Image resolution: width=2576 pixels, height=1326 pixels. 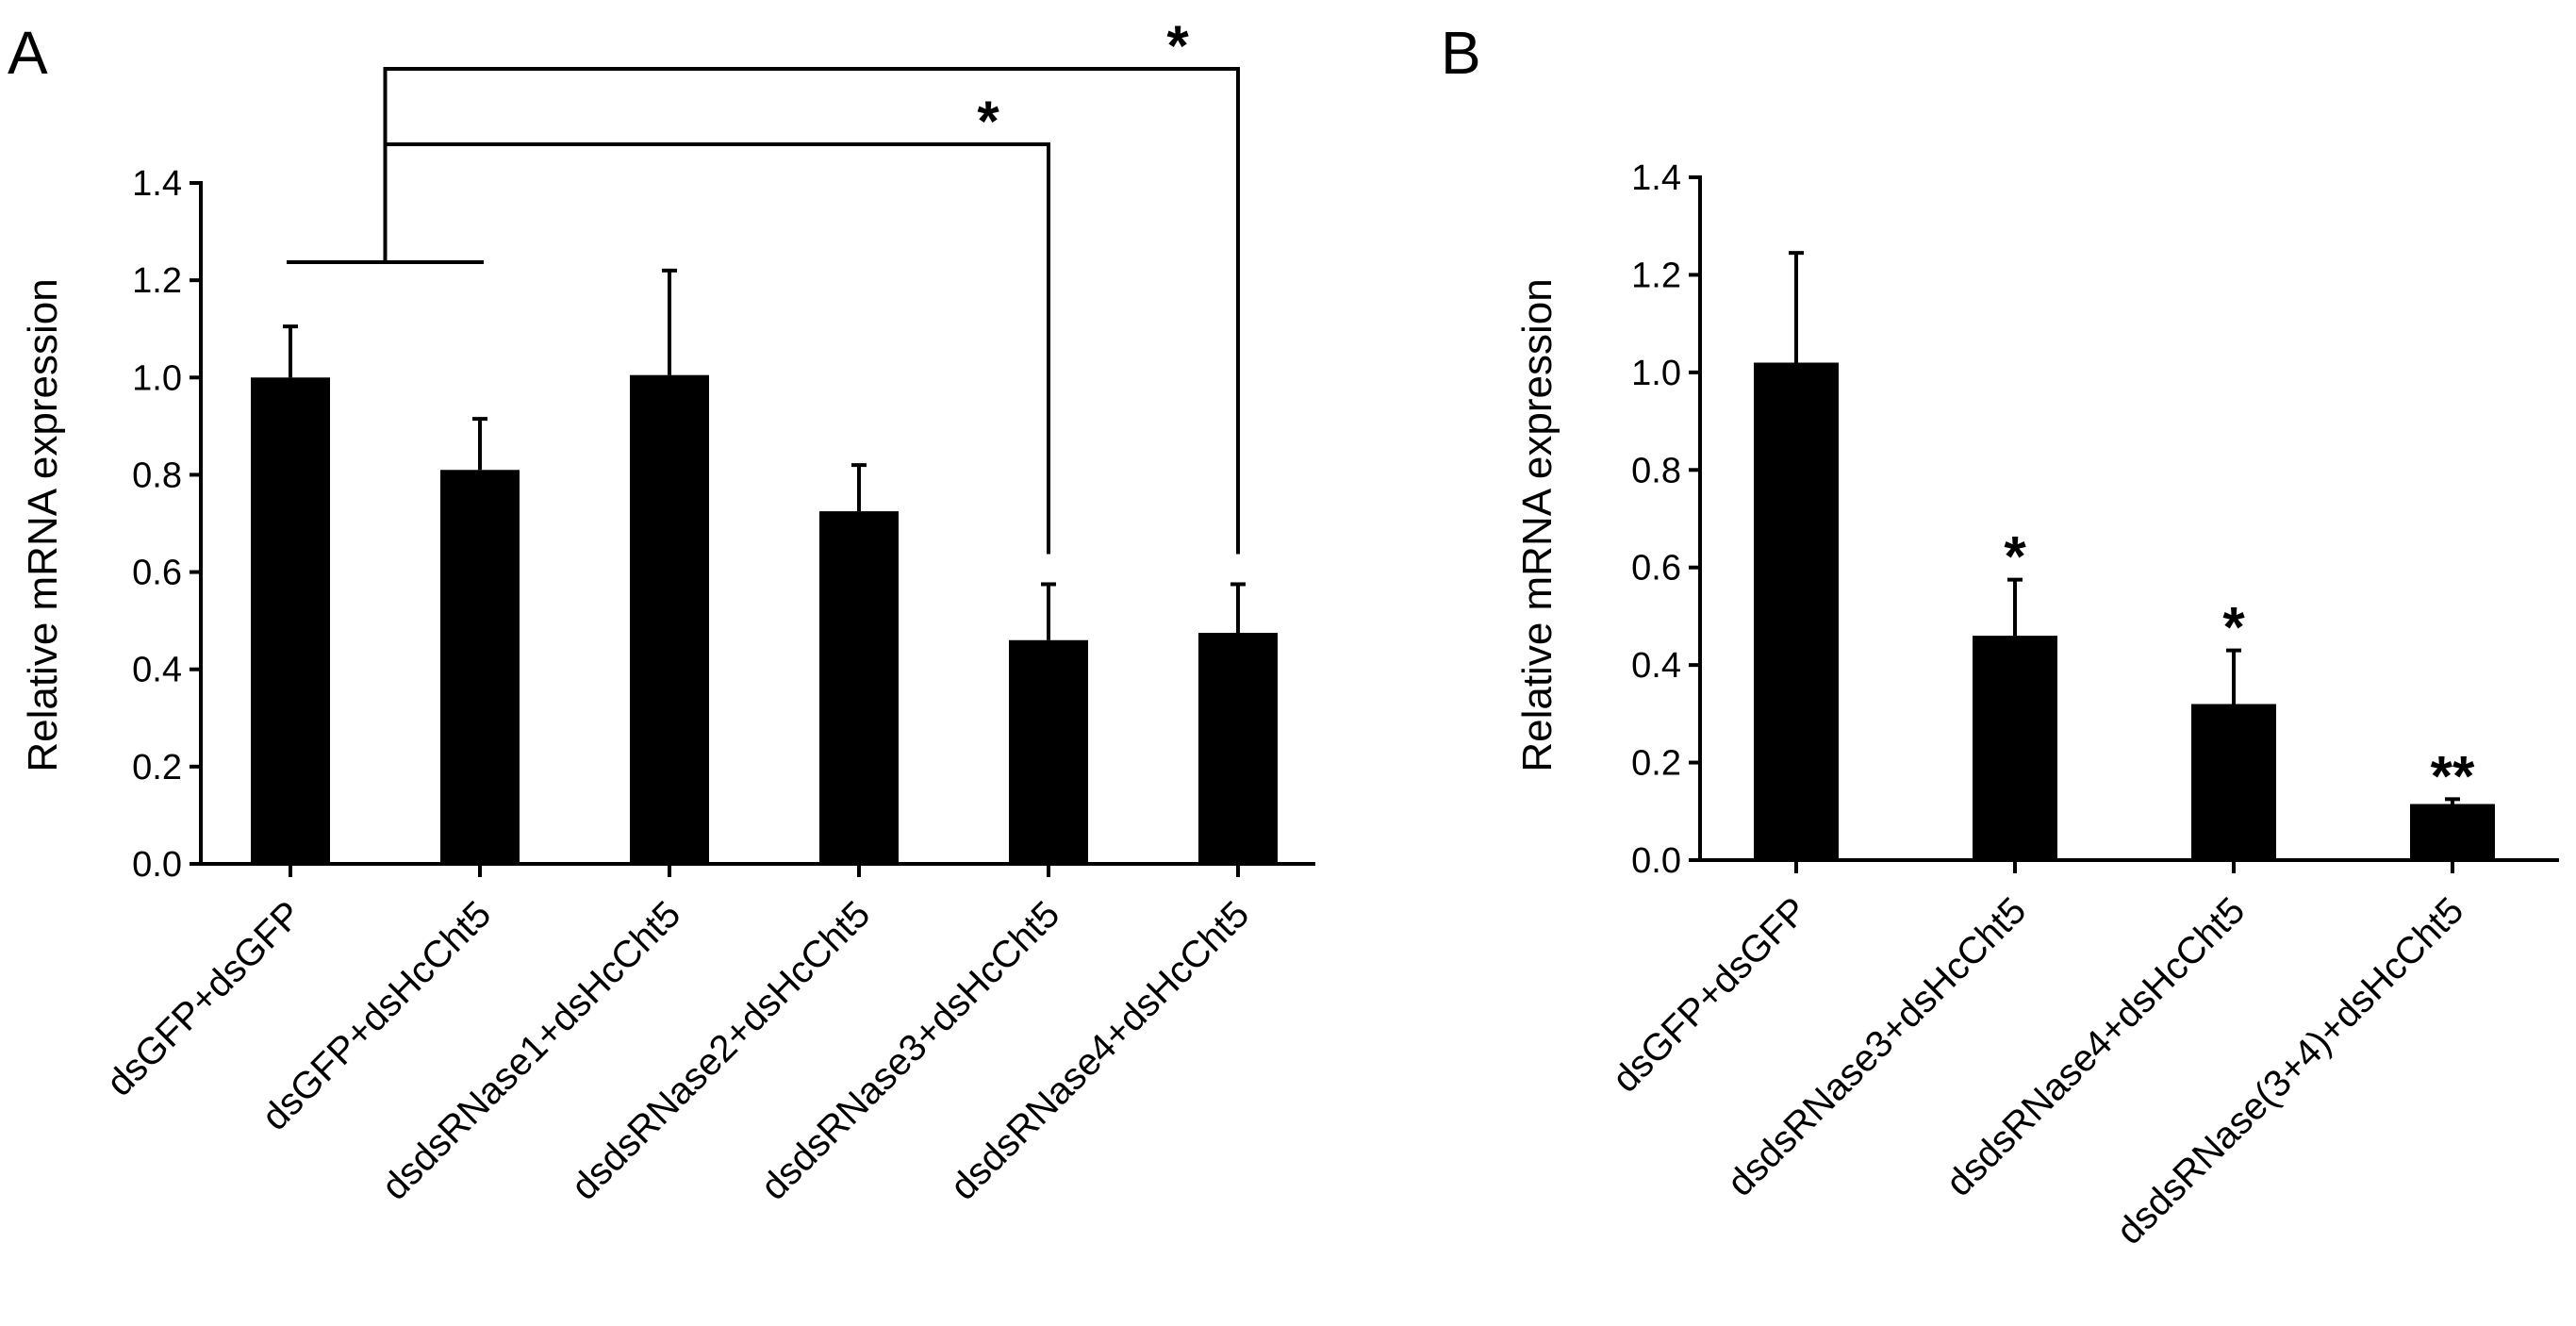 What do you see at coordinates (531, 1050) in the screenshot?
I see `x-tick-label: dsdsRNase1+dsHcCht5` at bounding box center [531, 1050].